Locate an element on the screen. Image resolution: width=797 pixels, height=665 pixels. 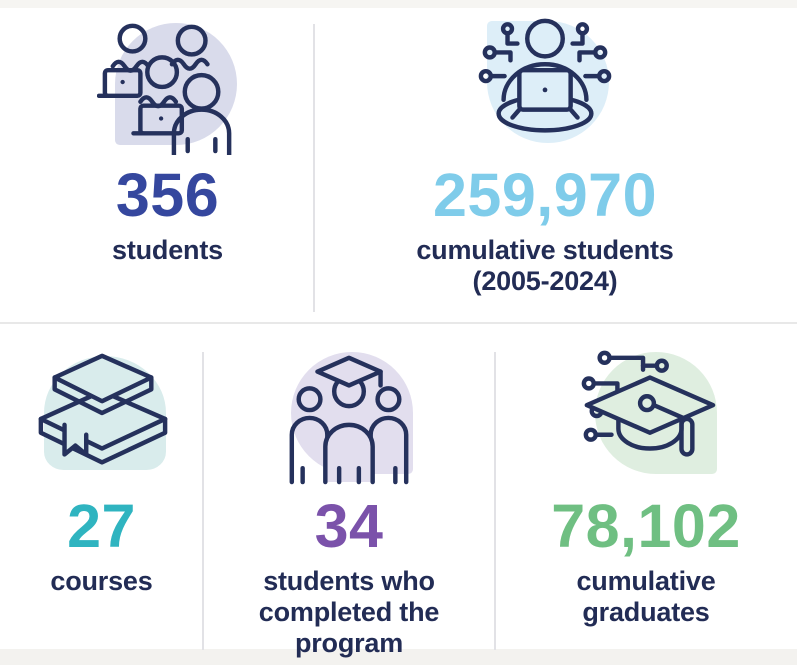
top-margin-strip is located at coordinates (398, 4).